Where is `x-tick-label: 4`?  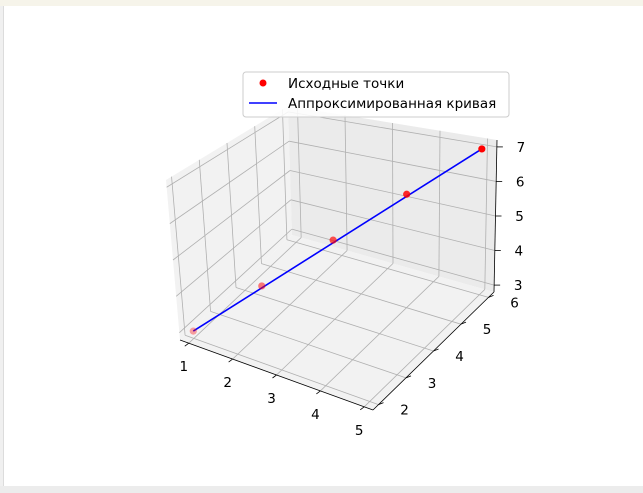 x-tick-label: 4 is located at coordinates (315, 415).